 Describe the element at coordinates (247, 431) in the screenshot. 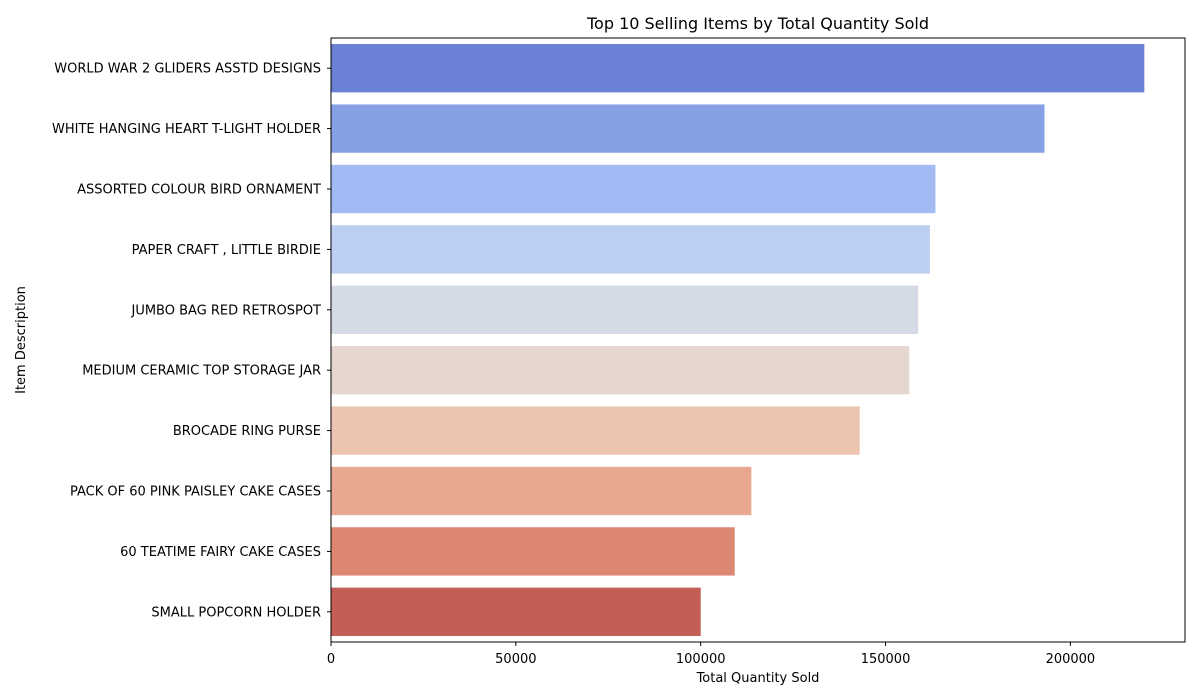

I see `y-tick-label: BROCADE RING PURSE` at that location.